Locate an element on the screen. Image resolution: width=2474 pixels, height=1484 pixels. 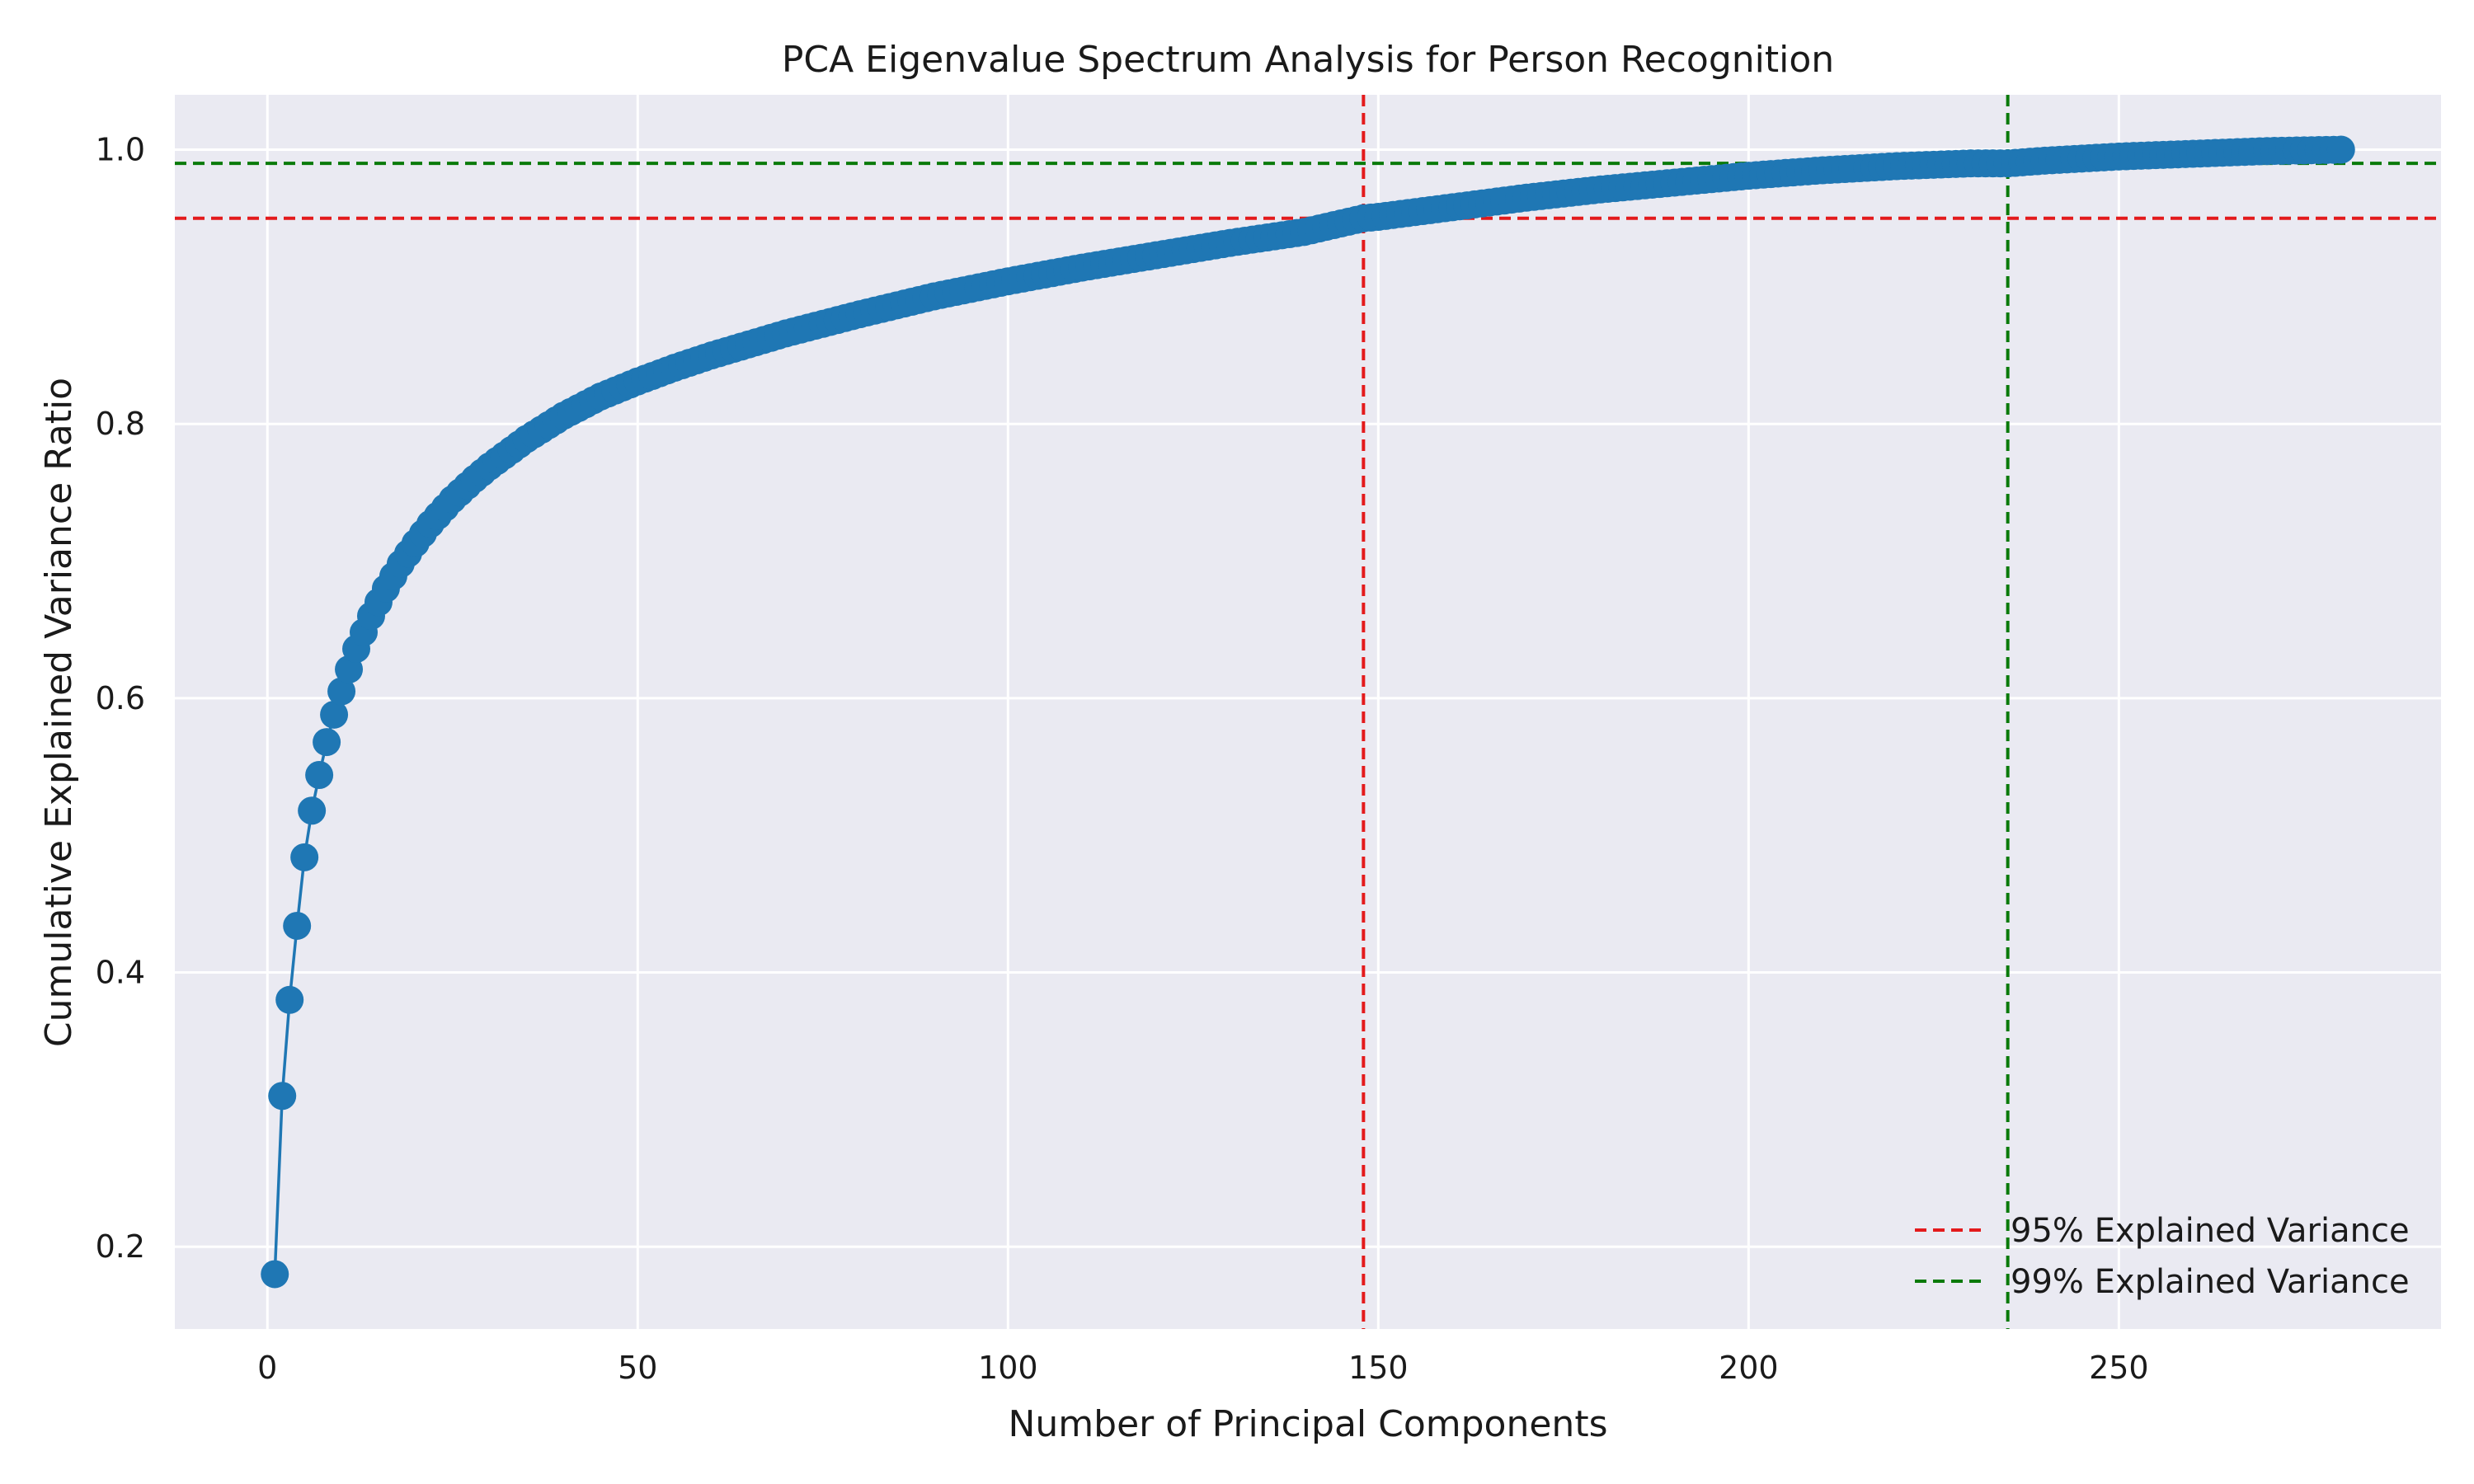
x-tick-label: 200 is located at coordinates (1749, 1368).